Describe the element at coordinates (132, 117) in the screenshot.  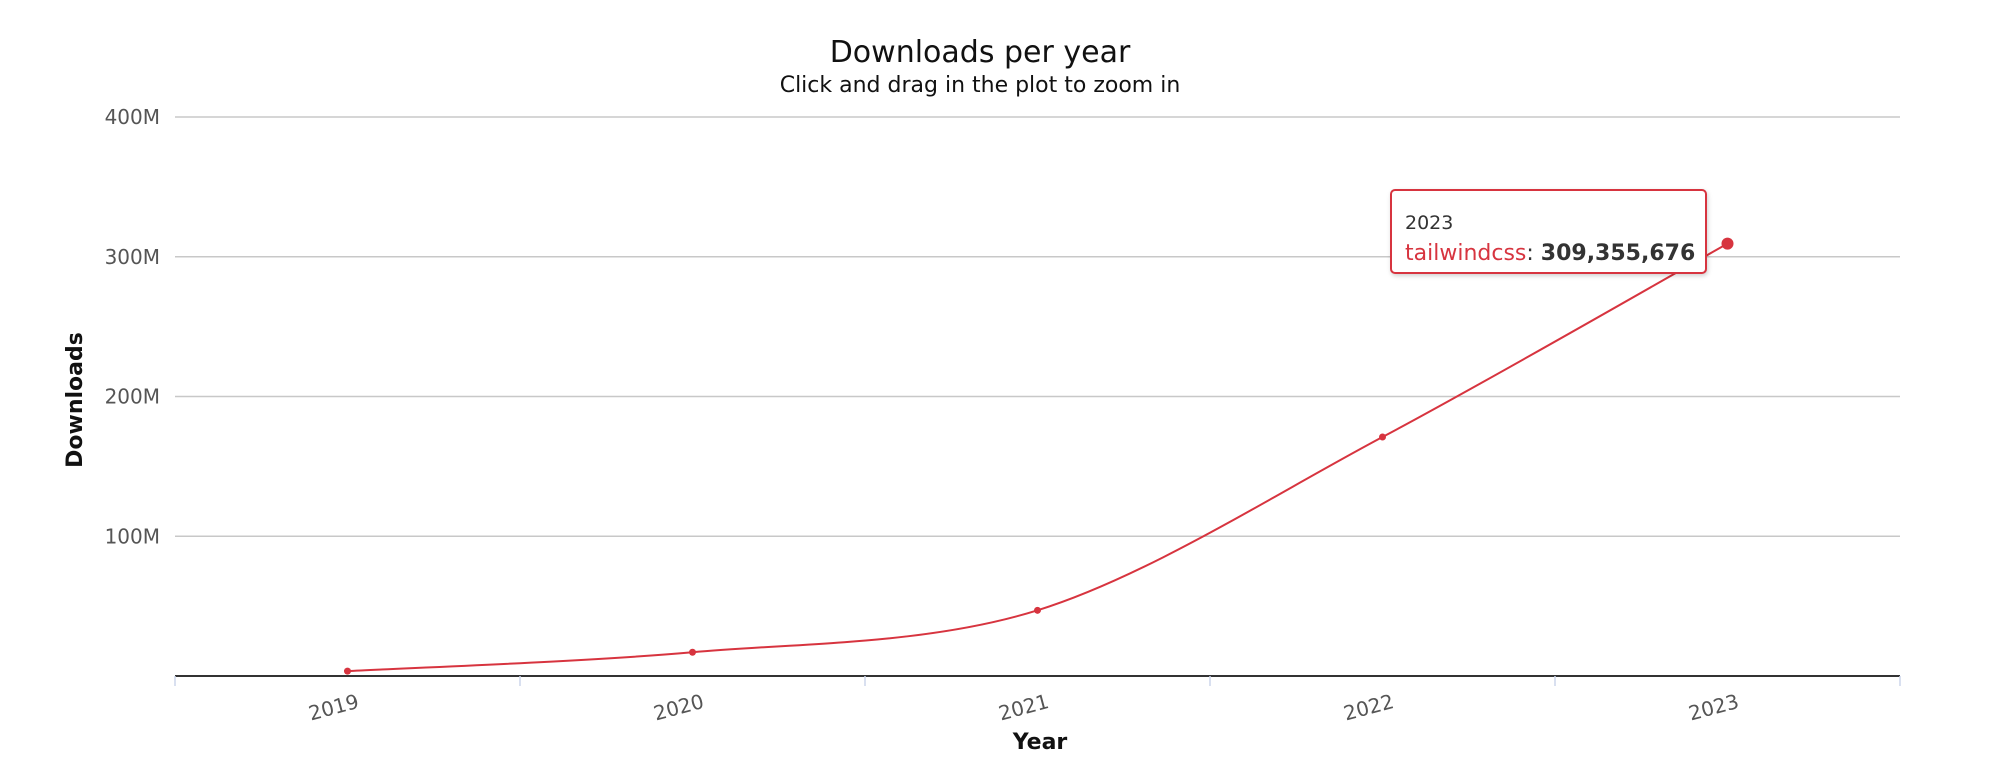
I see `y-tick-label-400M: 400M` at that location.